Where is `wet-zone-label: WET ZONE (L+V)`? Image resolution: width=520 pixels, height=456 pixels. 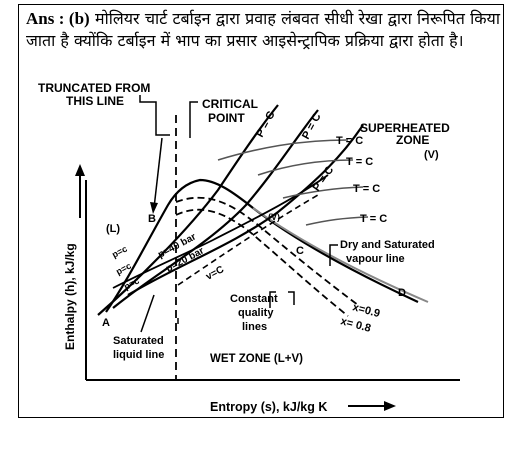
wet-zone-label: WET ZONE (L+V) is located at coordinates (256, 359).